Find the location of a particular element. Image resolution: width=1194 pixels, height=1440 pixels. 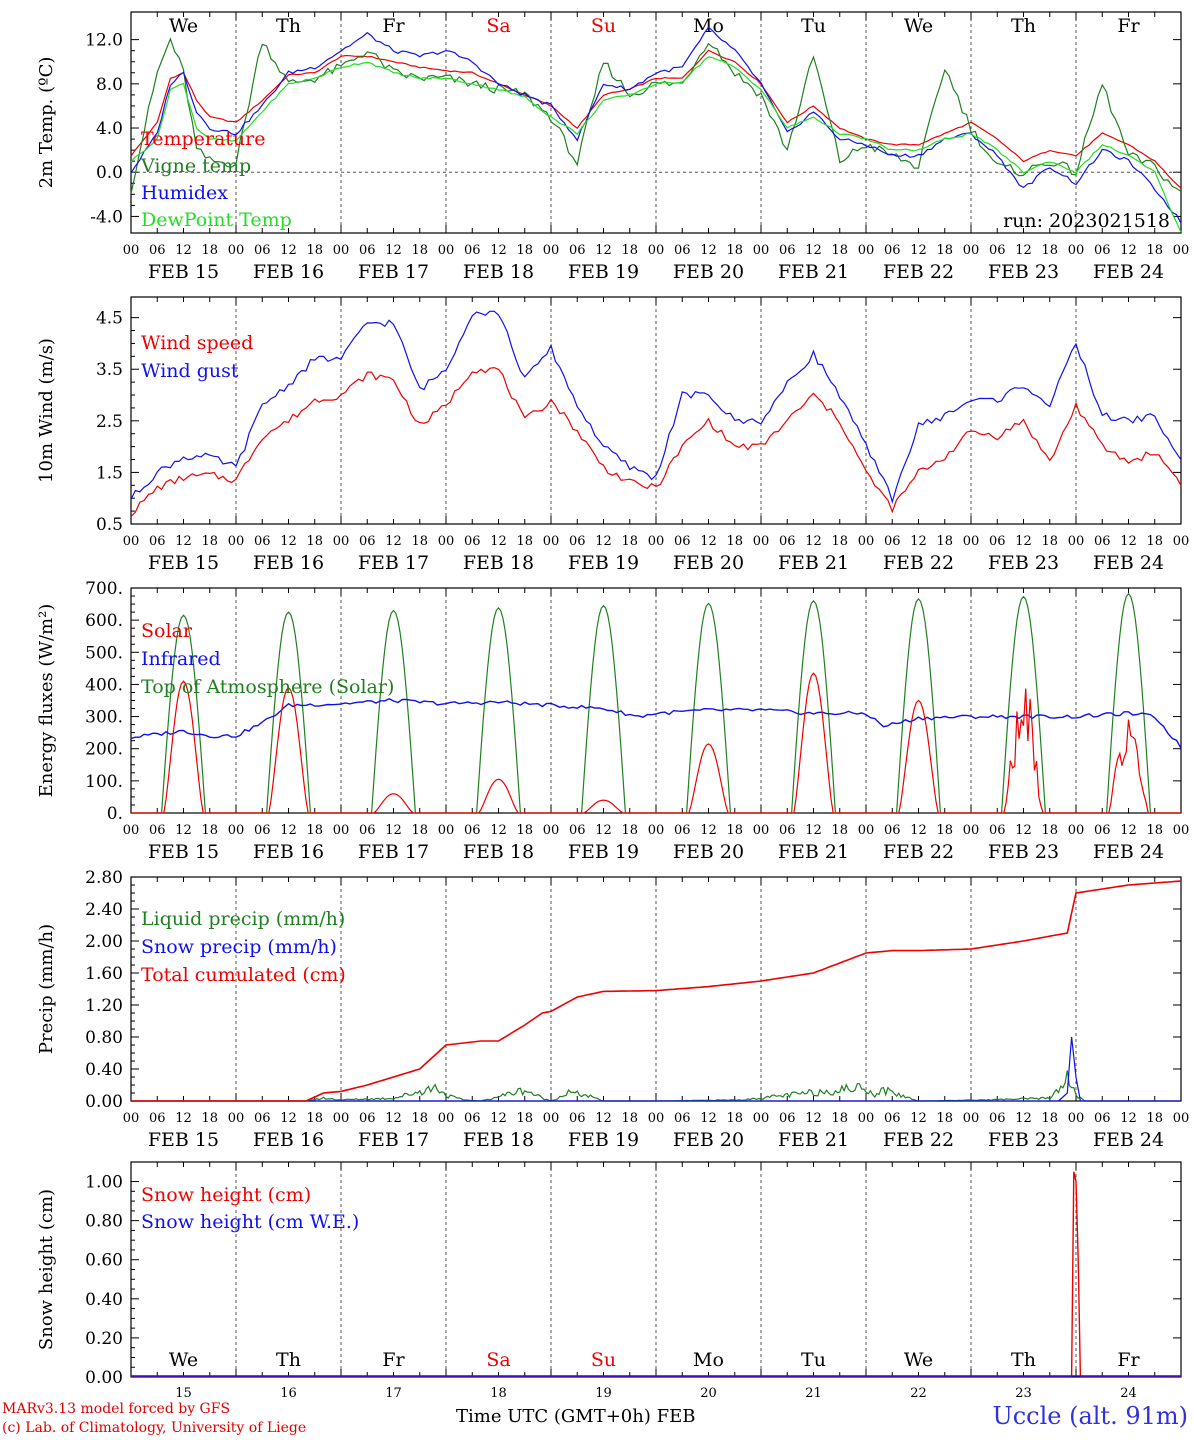

series-temperature is located at coordinates (656, 119).